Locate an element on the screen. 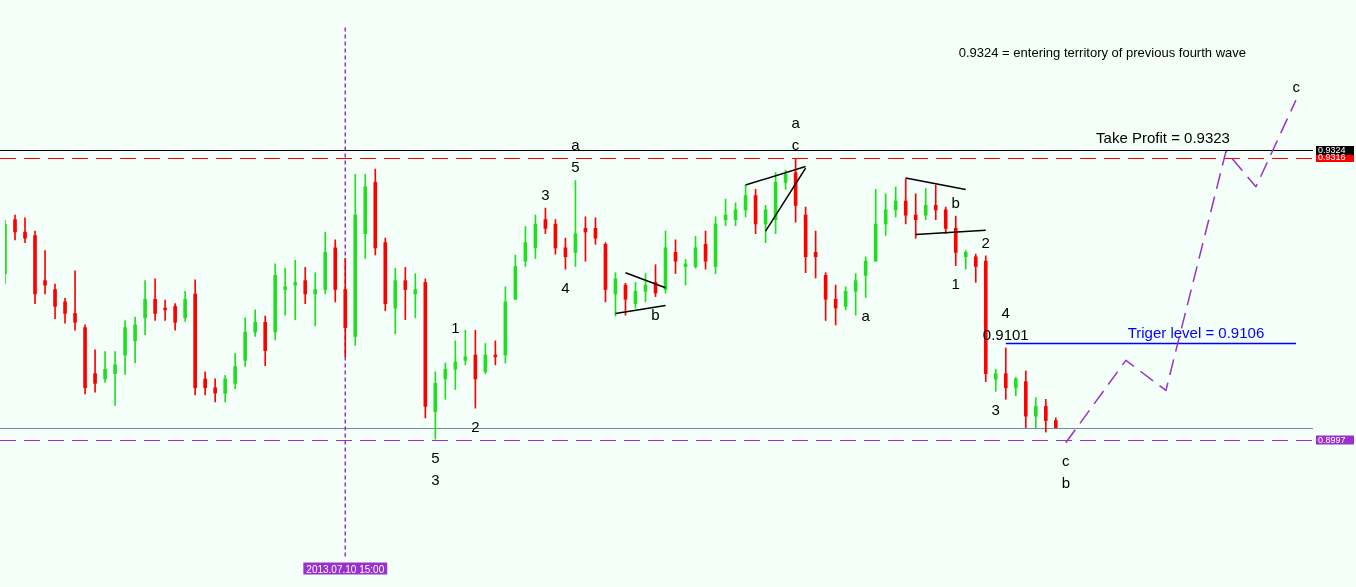  y-tick-label: 0.8997 is located at coordinates (1332, 439).